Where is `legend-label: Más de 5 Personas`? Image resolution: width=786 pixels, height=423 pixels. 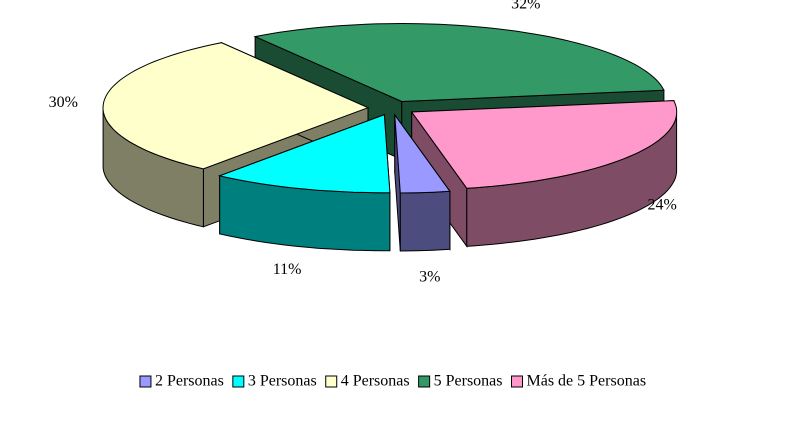
legend-label: Más de 5 Personas is located at coordinates (587, 381).